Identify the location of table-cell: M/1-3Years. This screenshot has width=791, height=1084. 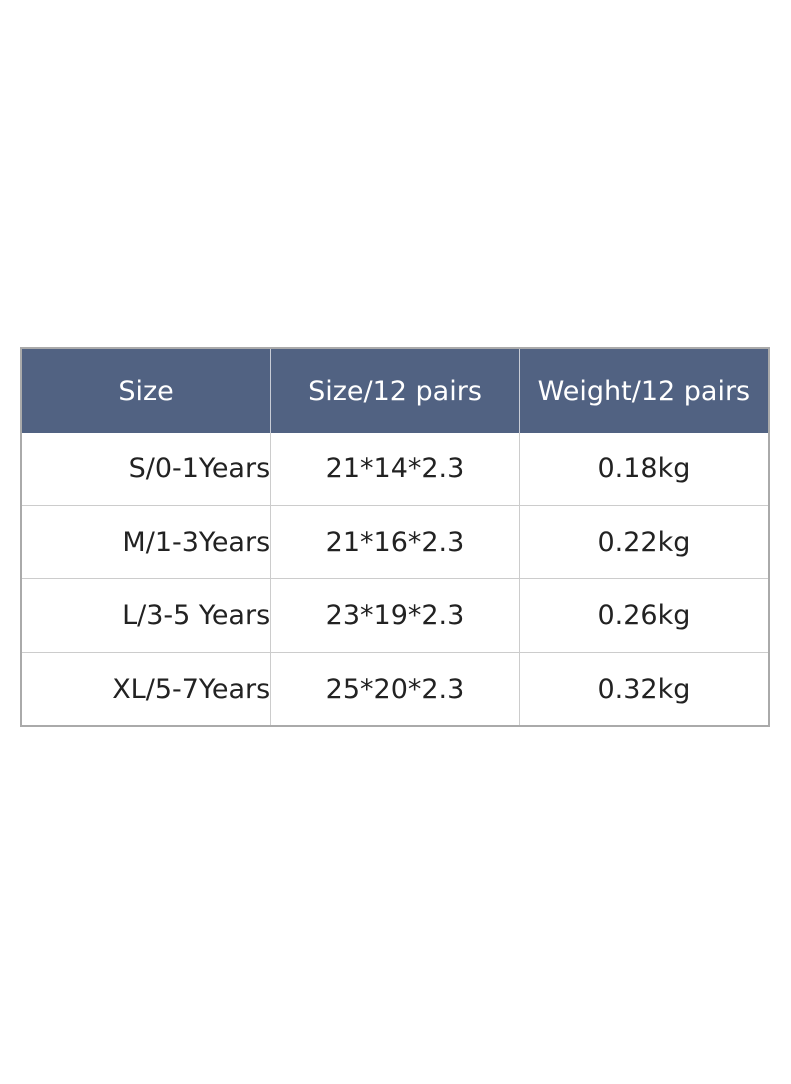
(147, 542).